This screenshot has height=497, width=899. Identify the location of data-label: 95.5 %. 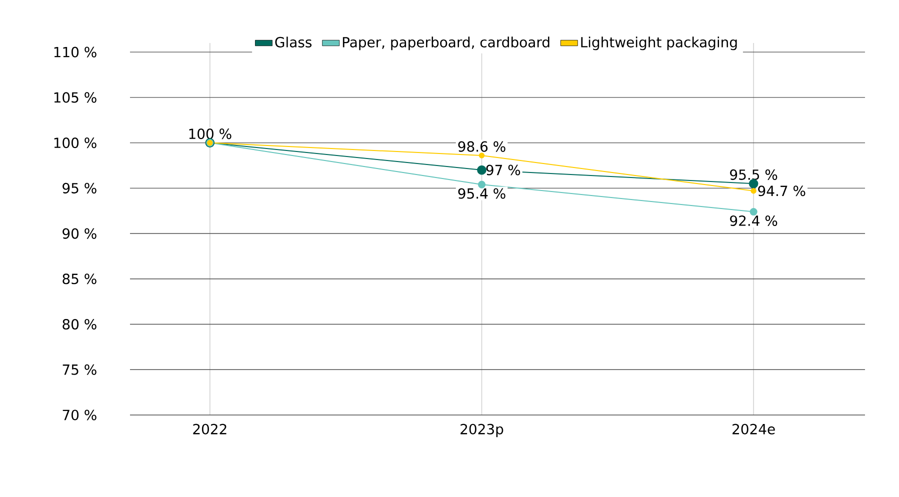
(754, 174).